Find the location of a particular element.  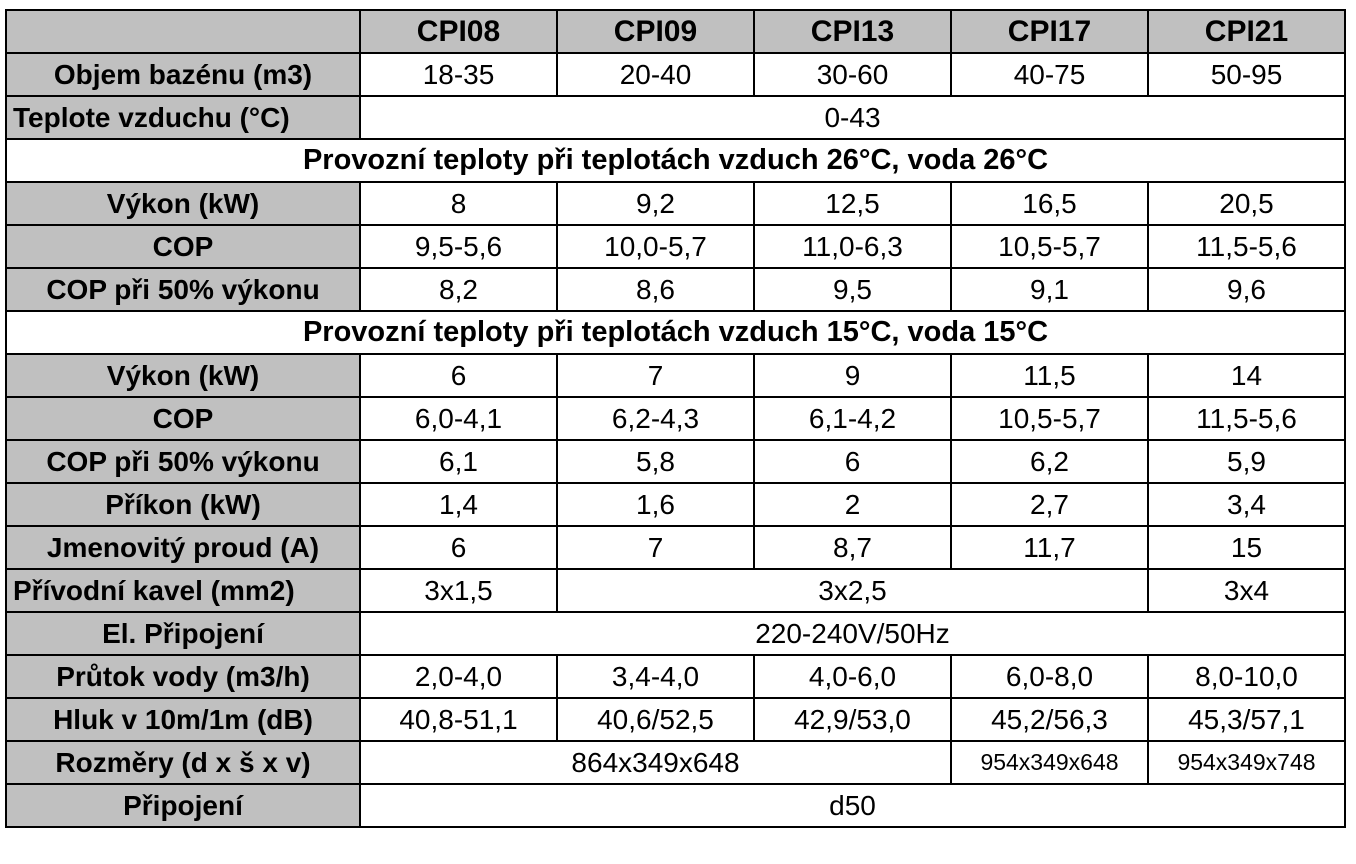

table-cell: 12,5 is located at coordinates (852, 203).